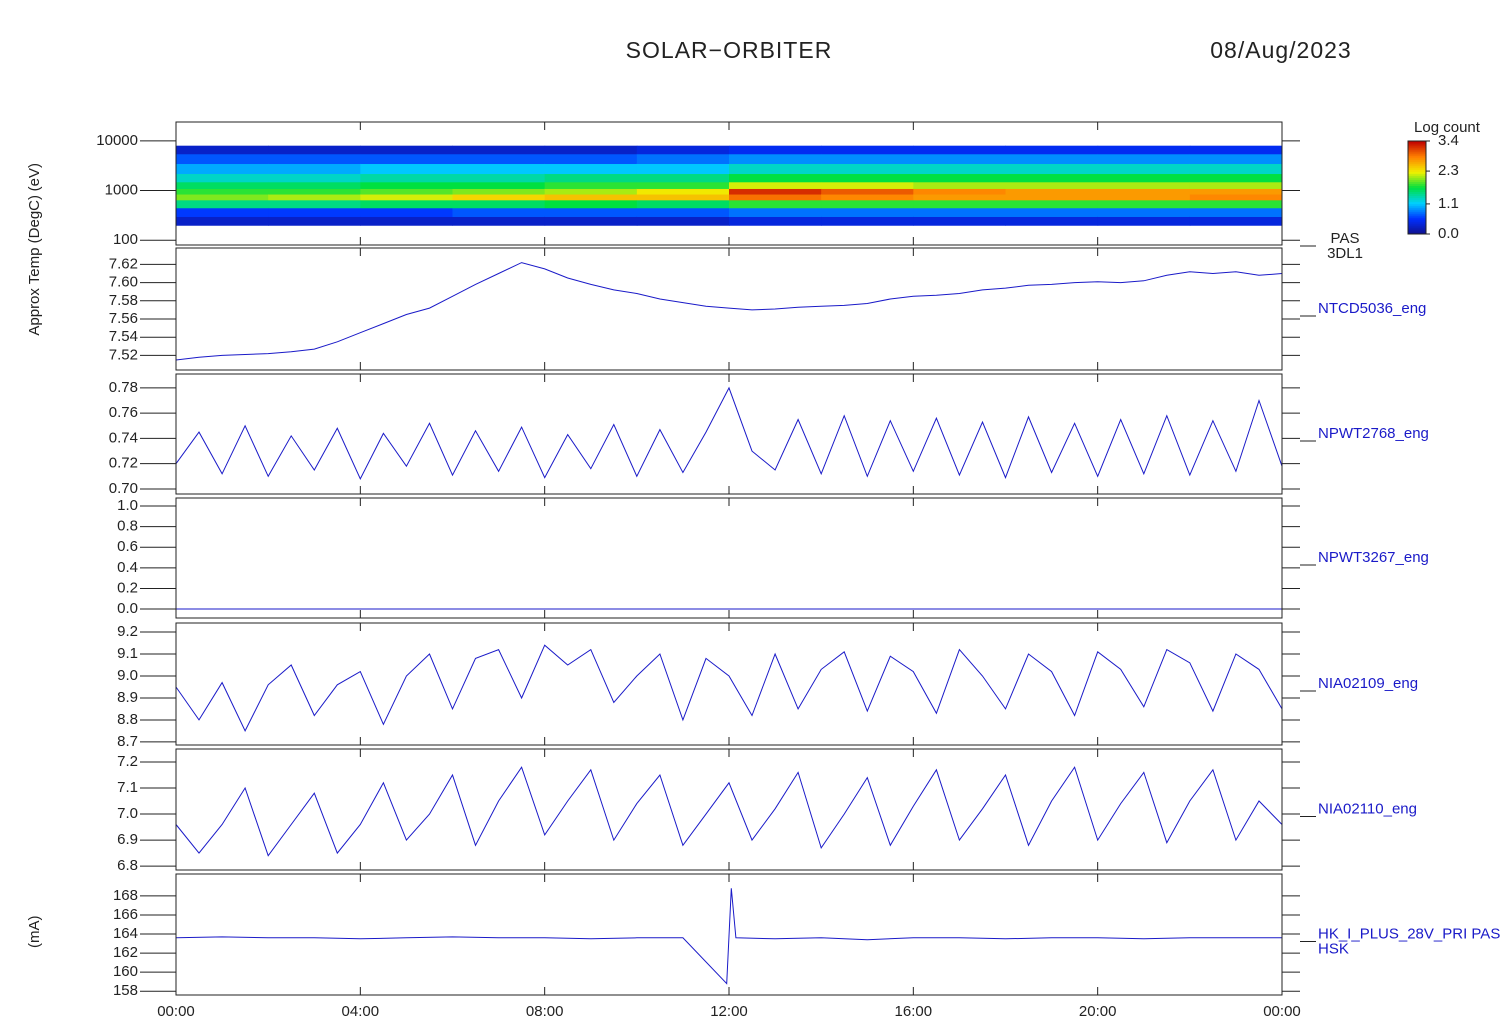  I want to click on y-tick-label: 7.58, so click(123, 300).